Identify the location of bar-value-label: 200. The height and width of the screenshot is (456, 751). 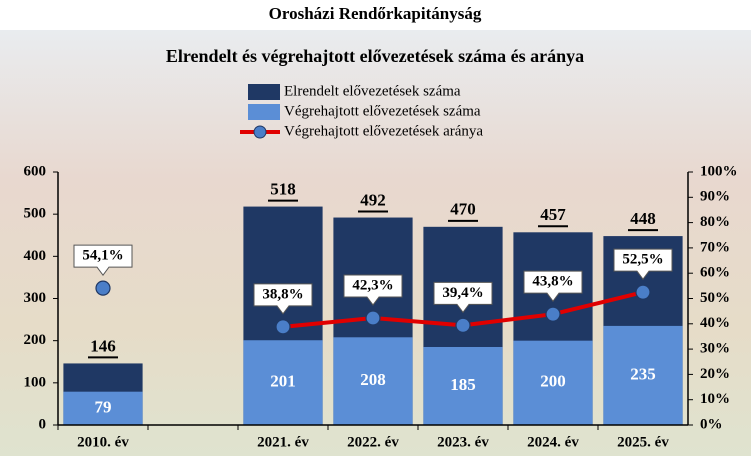
(553, 381).